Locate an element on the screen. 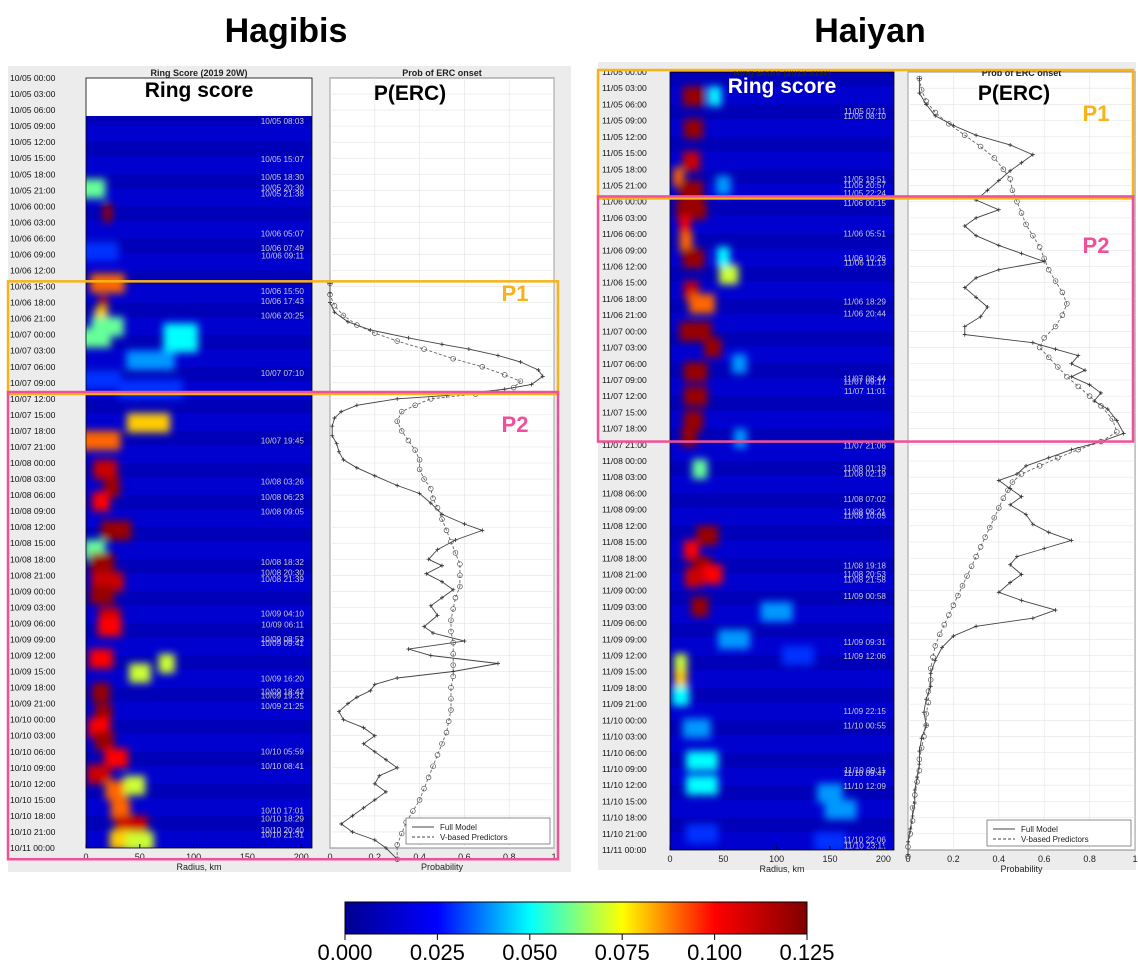 This screenshot has height=963, width=1138. time-axis-tick-label: 11/09 06:00 is located at coordinates (624, 623).